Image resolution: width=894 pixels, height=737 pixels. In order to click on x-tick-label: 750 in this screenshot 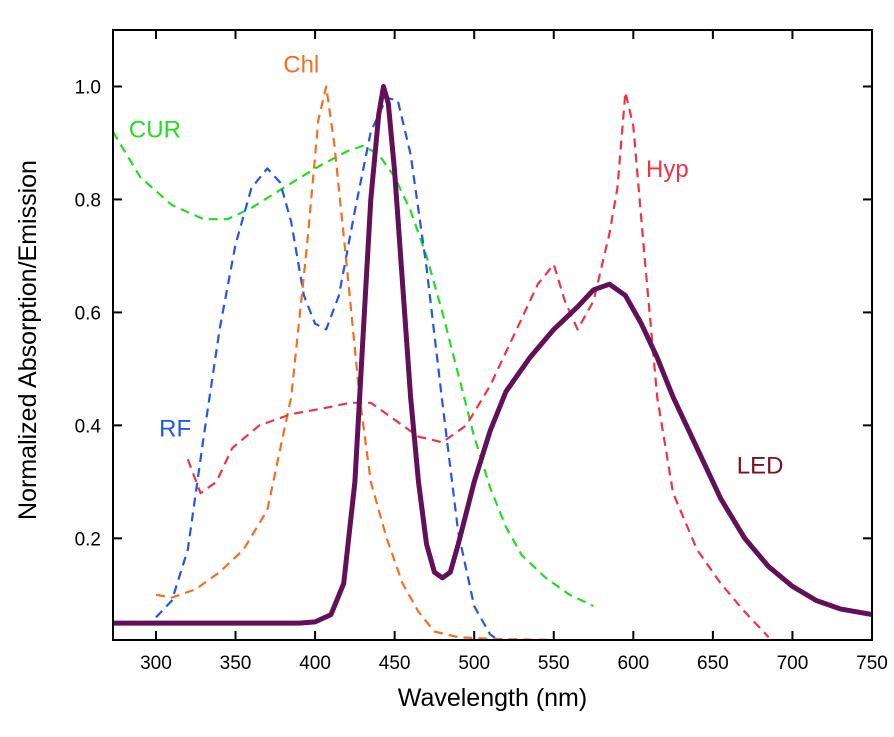, I will do `click(872, 663)`.